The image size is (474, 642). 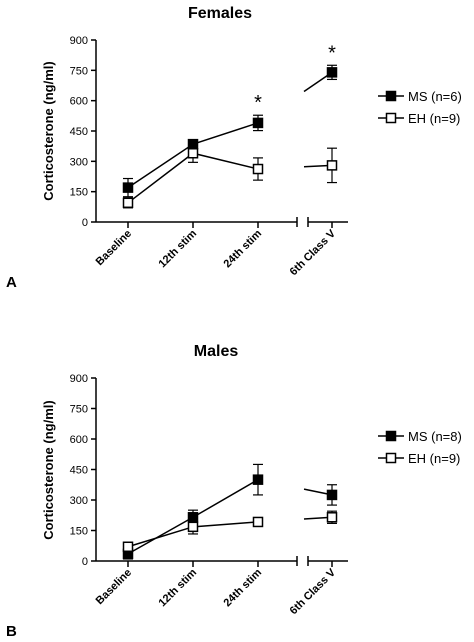 What do you see at coordinates (11, 631) in the screenshot?
I see `panel-label: B` at bounding box center [11, 631].